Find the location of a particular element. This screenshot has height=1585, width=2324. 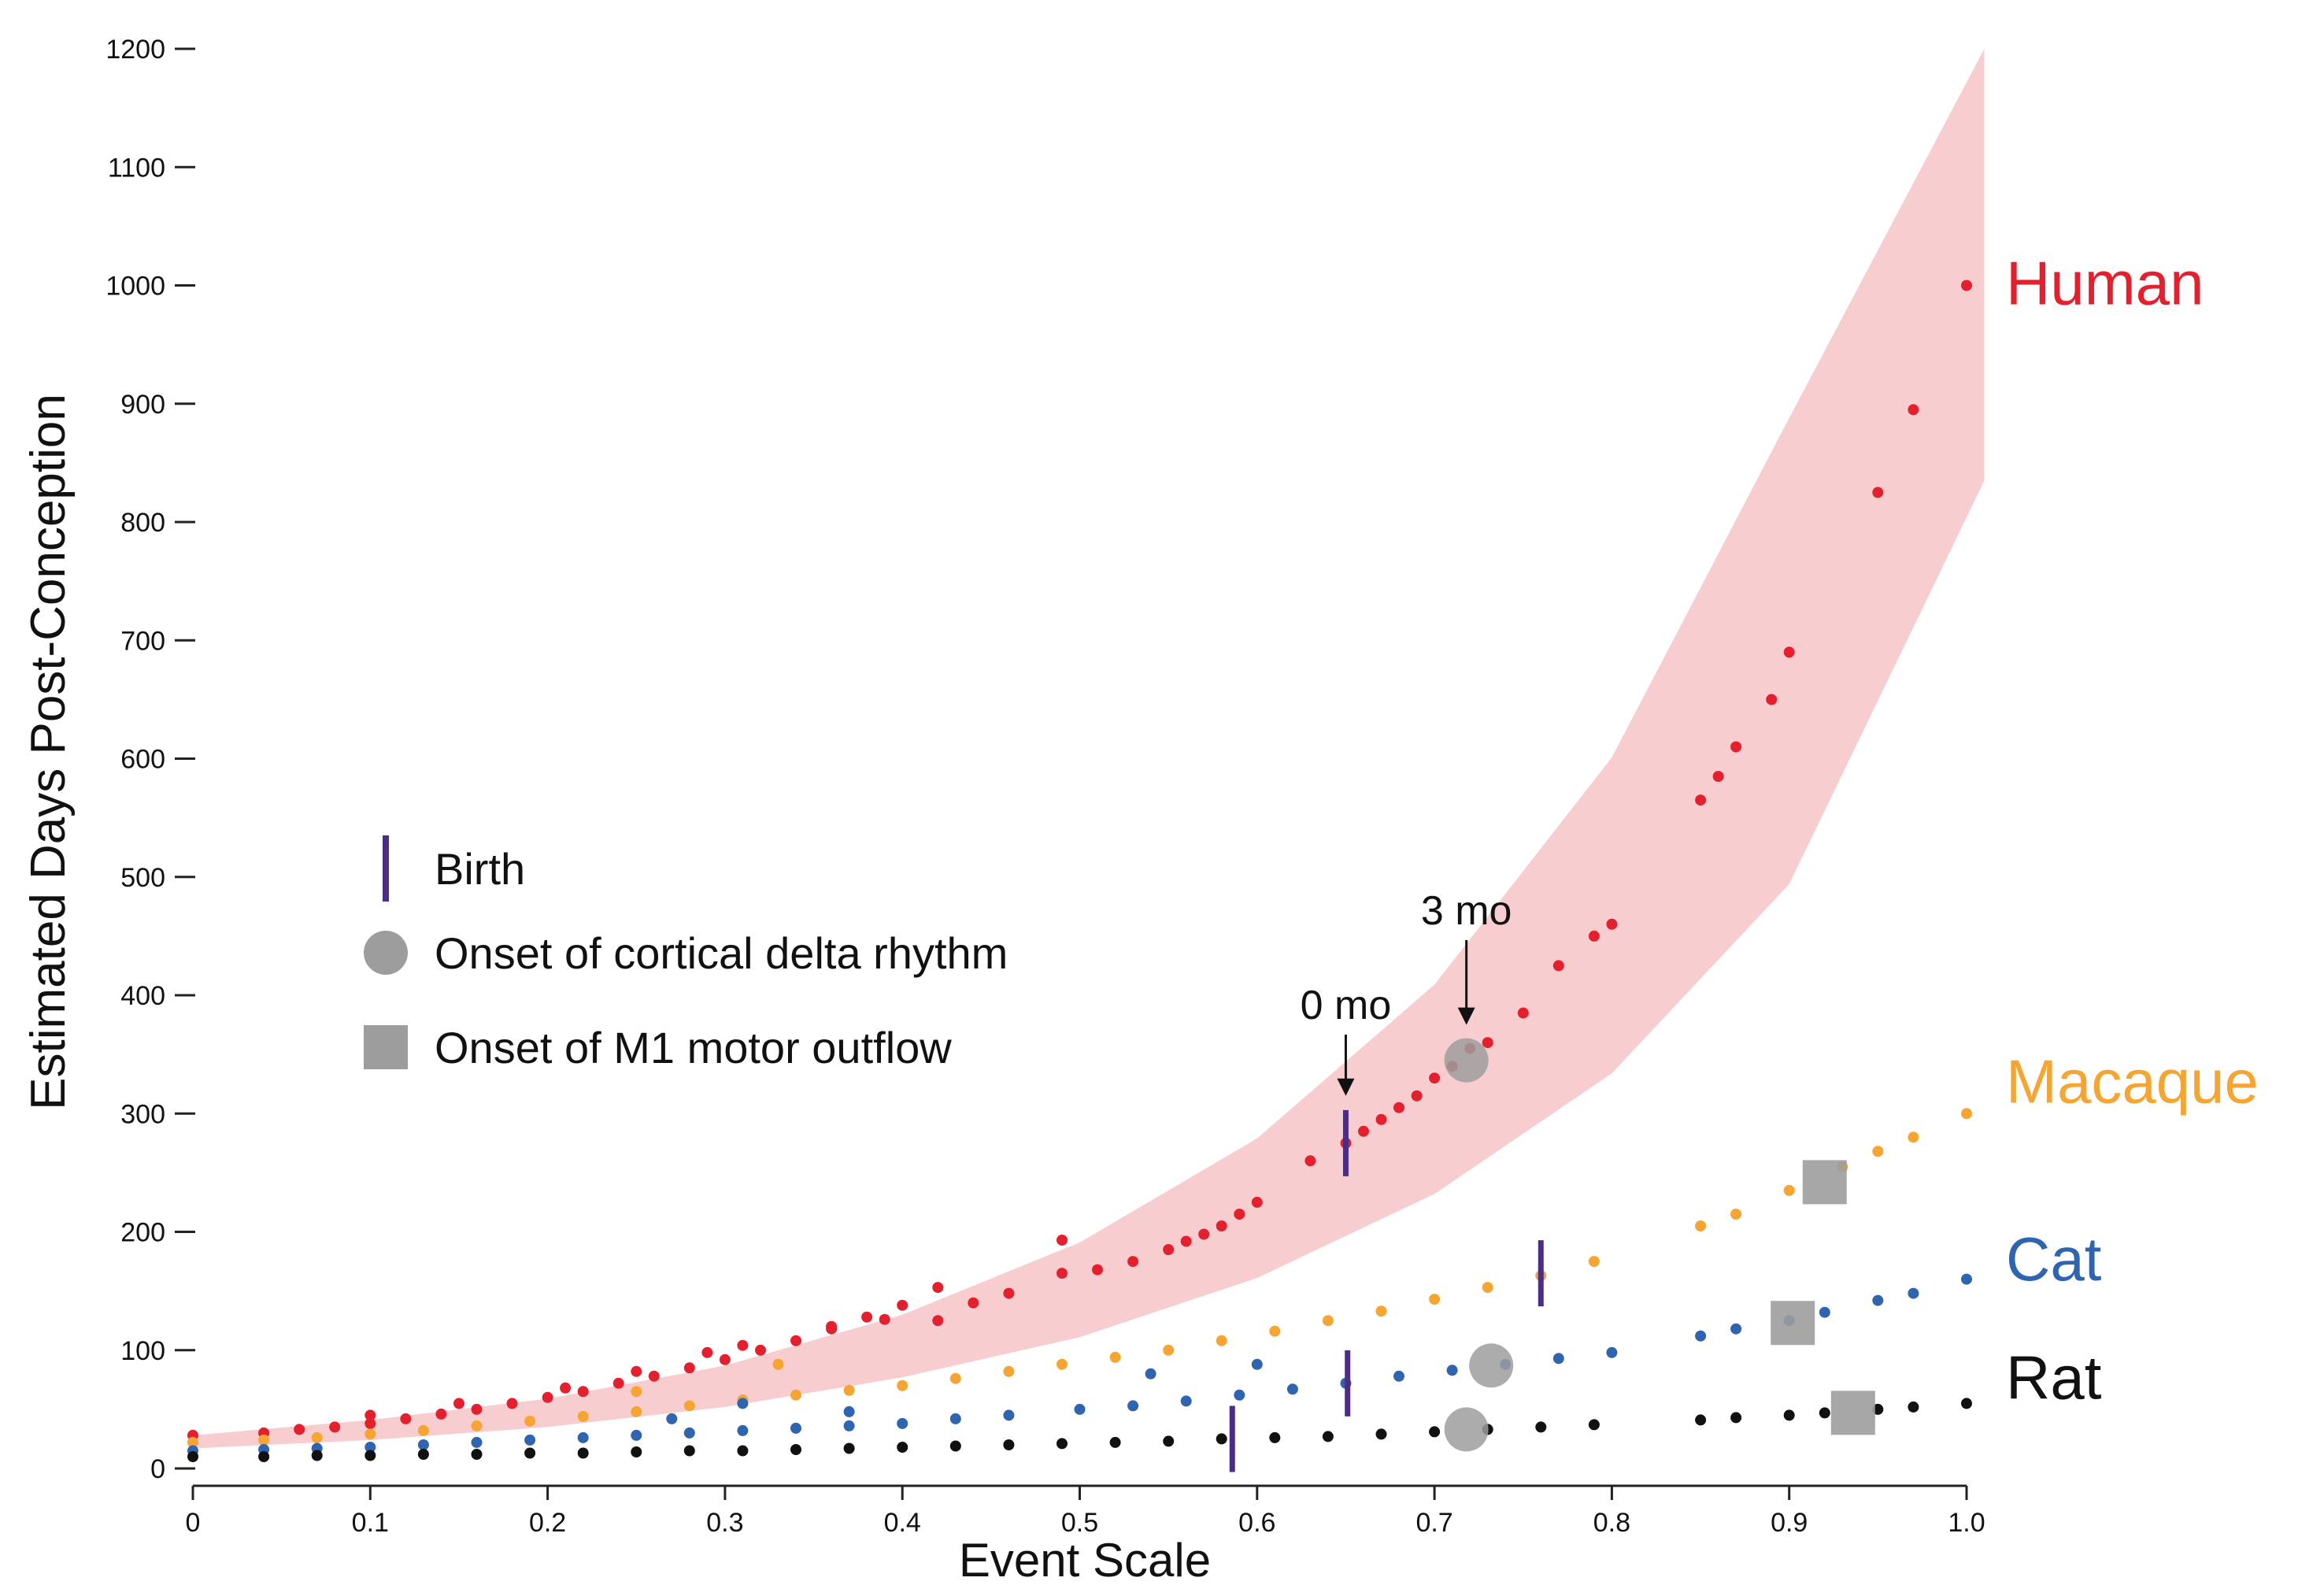

delta-onset-marker-cat is located at coordinates (1491, 1365).